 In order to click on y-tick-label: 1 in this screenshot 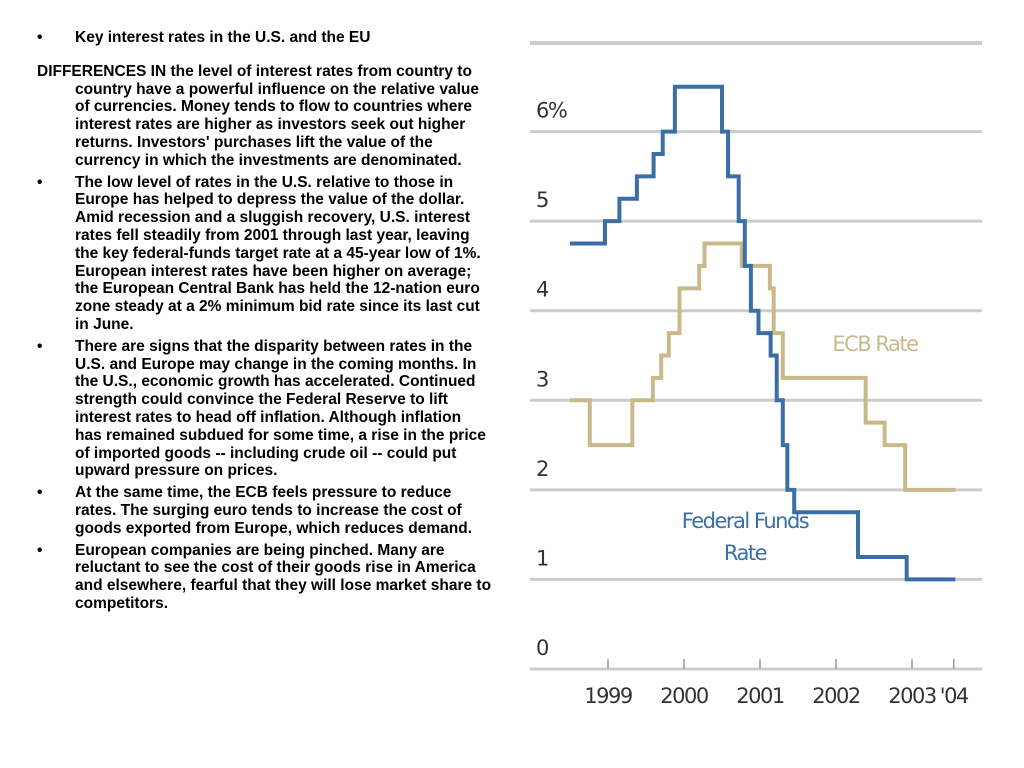, I will do `click(542, 558)`.